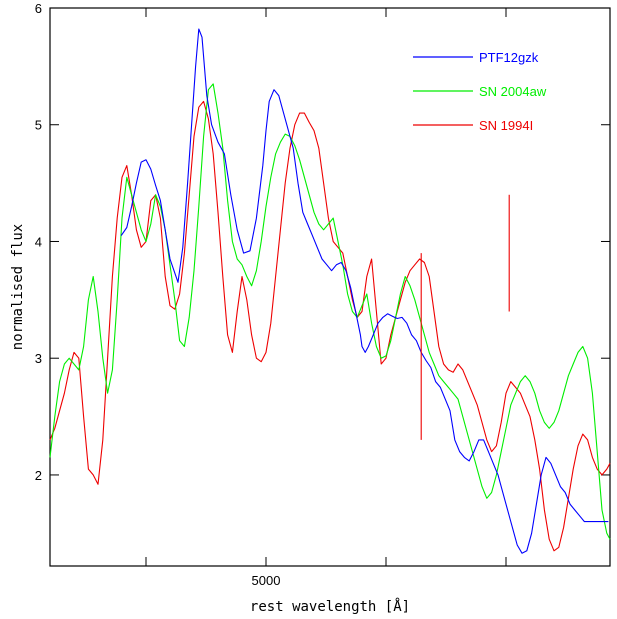 This screenshot has width=617, height=619. What do you see at coordinates (38, 241) in the screenshot?
I see `y-tick-label: 4` at bounding box center [38, 241].